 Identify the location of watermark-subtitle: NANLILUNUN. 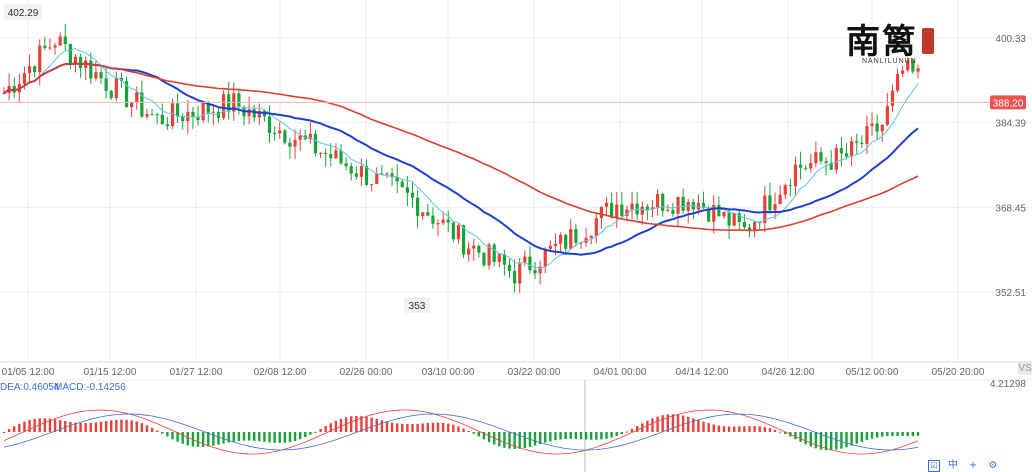
(889, 61).